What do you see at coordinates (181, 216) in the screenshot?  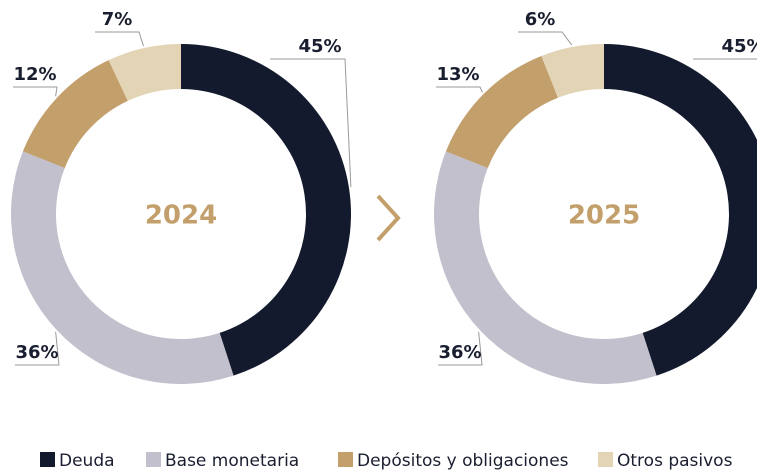 I see `center-title: 2024` at bounding box center [181, 216].